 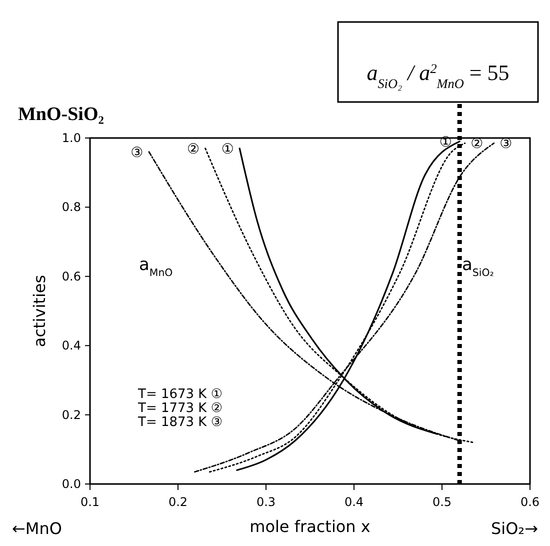 I want to click on y-tick-label: 0.6, so click(x=71, y=276).